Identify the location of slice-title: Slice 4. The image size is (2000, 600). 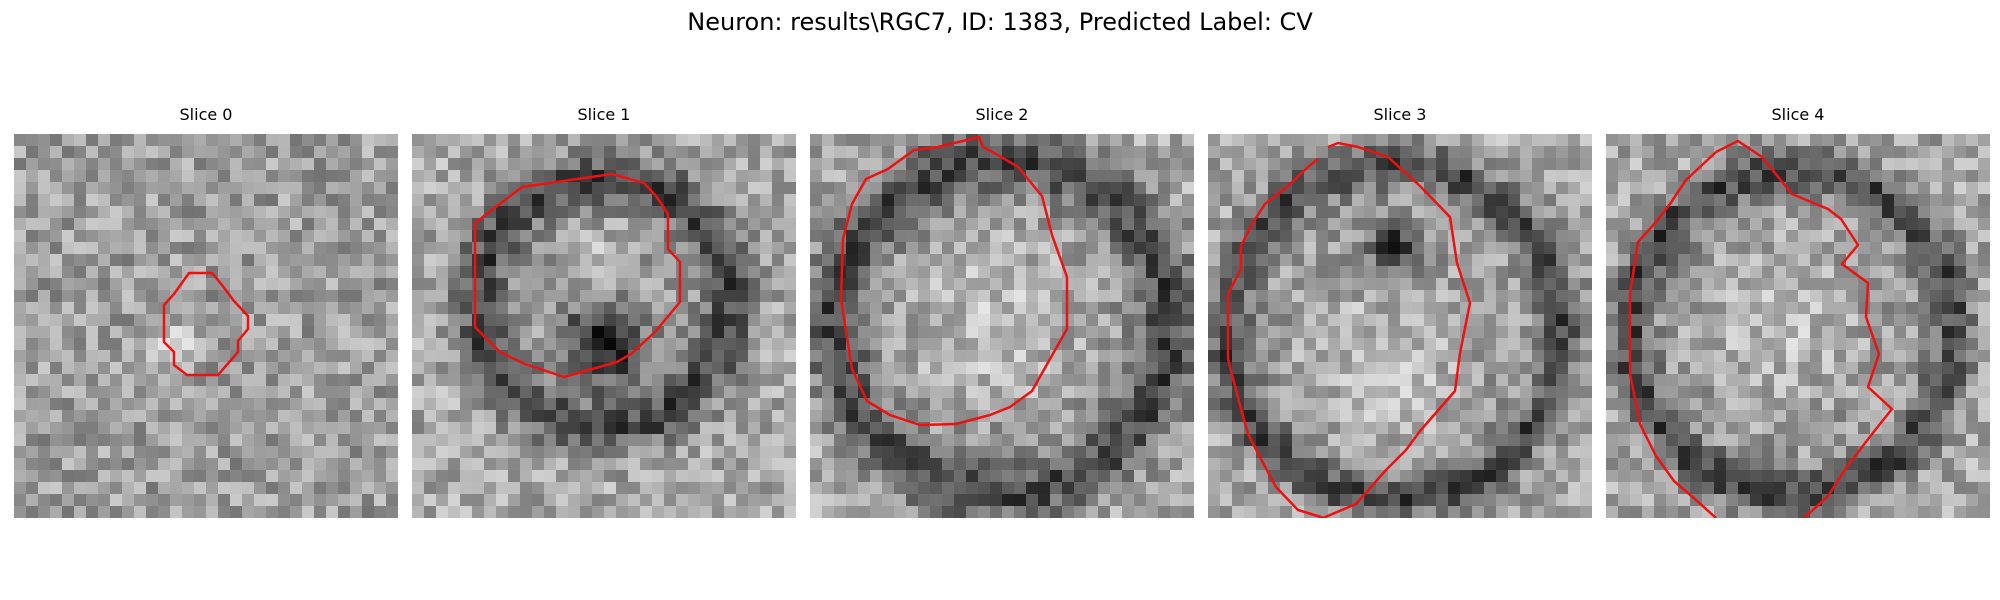
(1798, 114).